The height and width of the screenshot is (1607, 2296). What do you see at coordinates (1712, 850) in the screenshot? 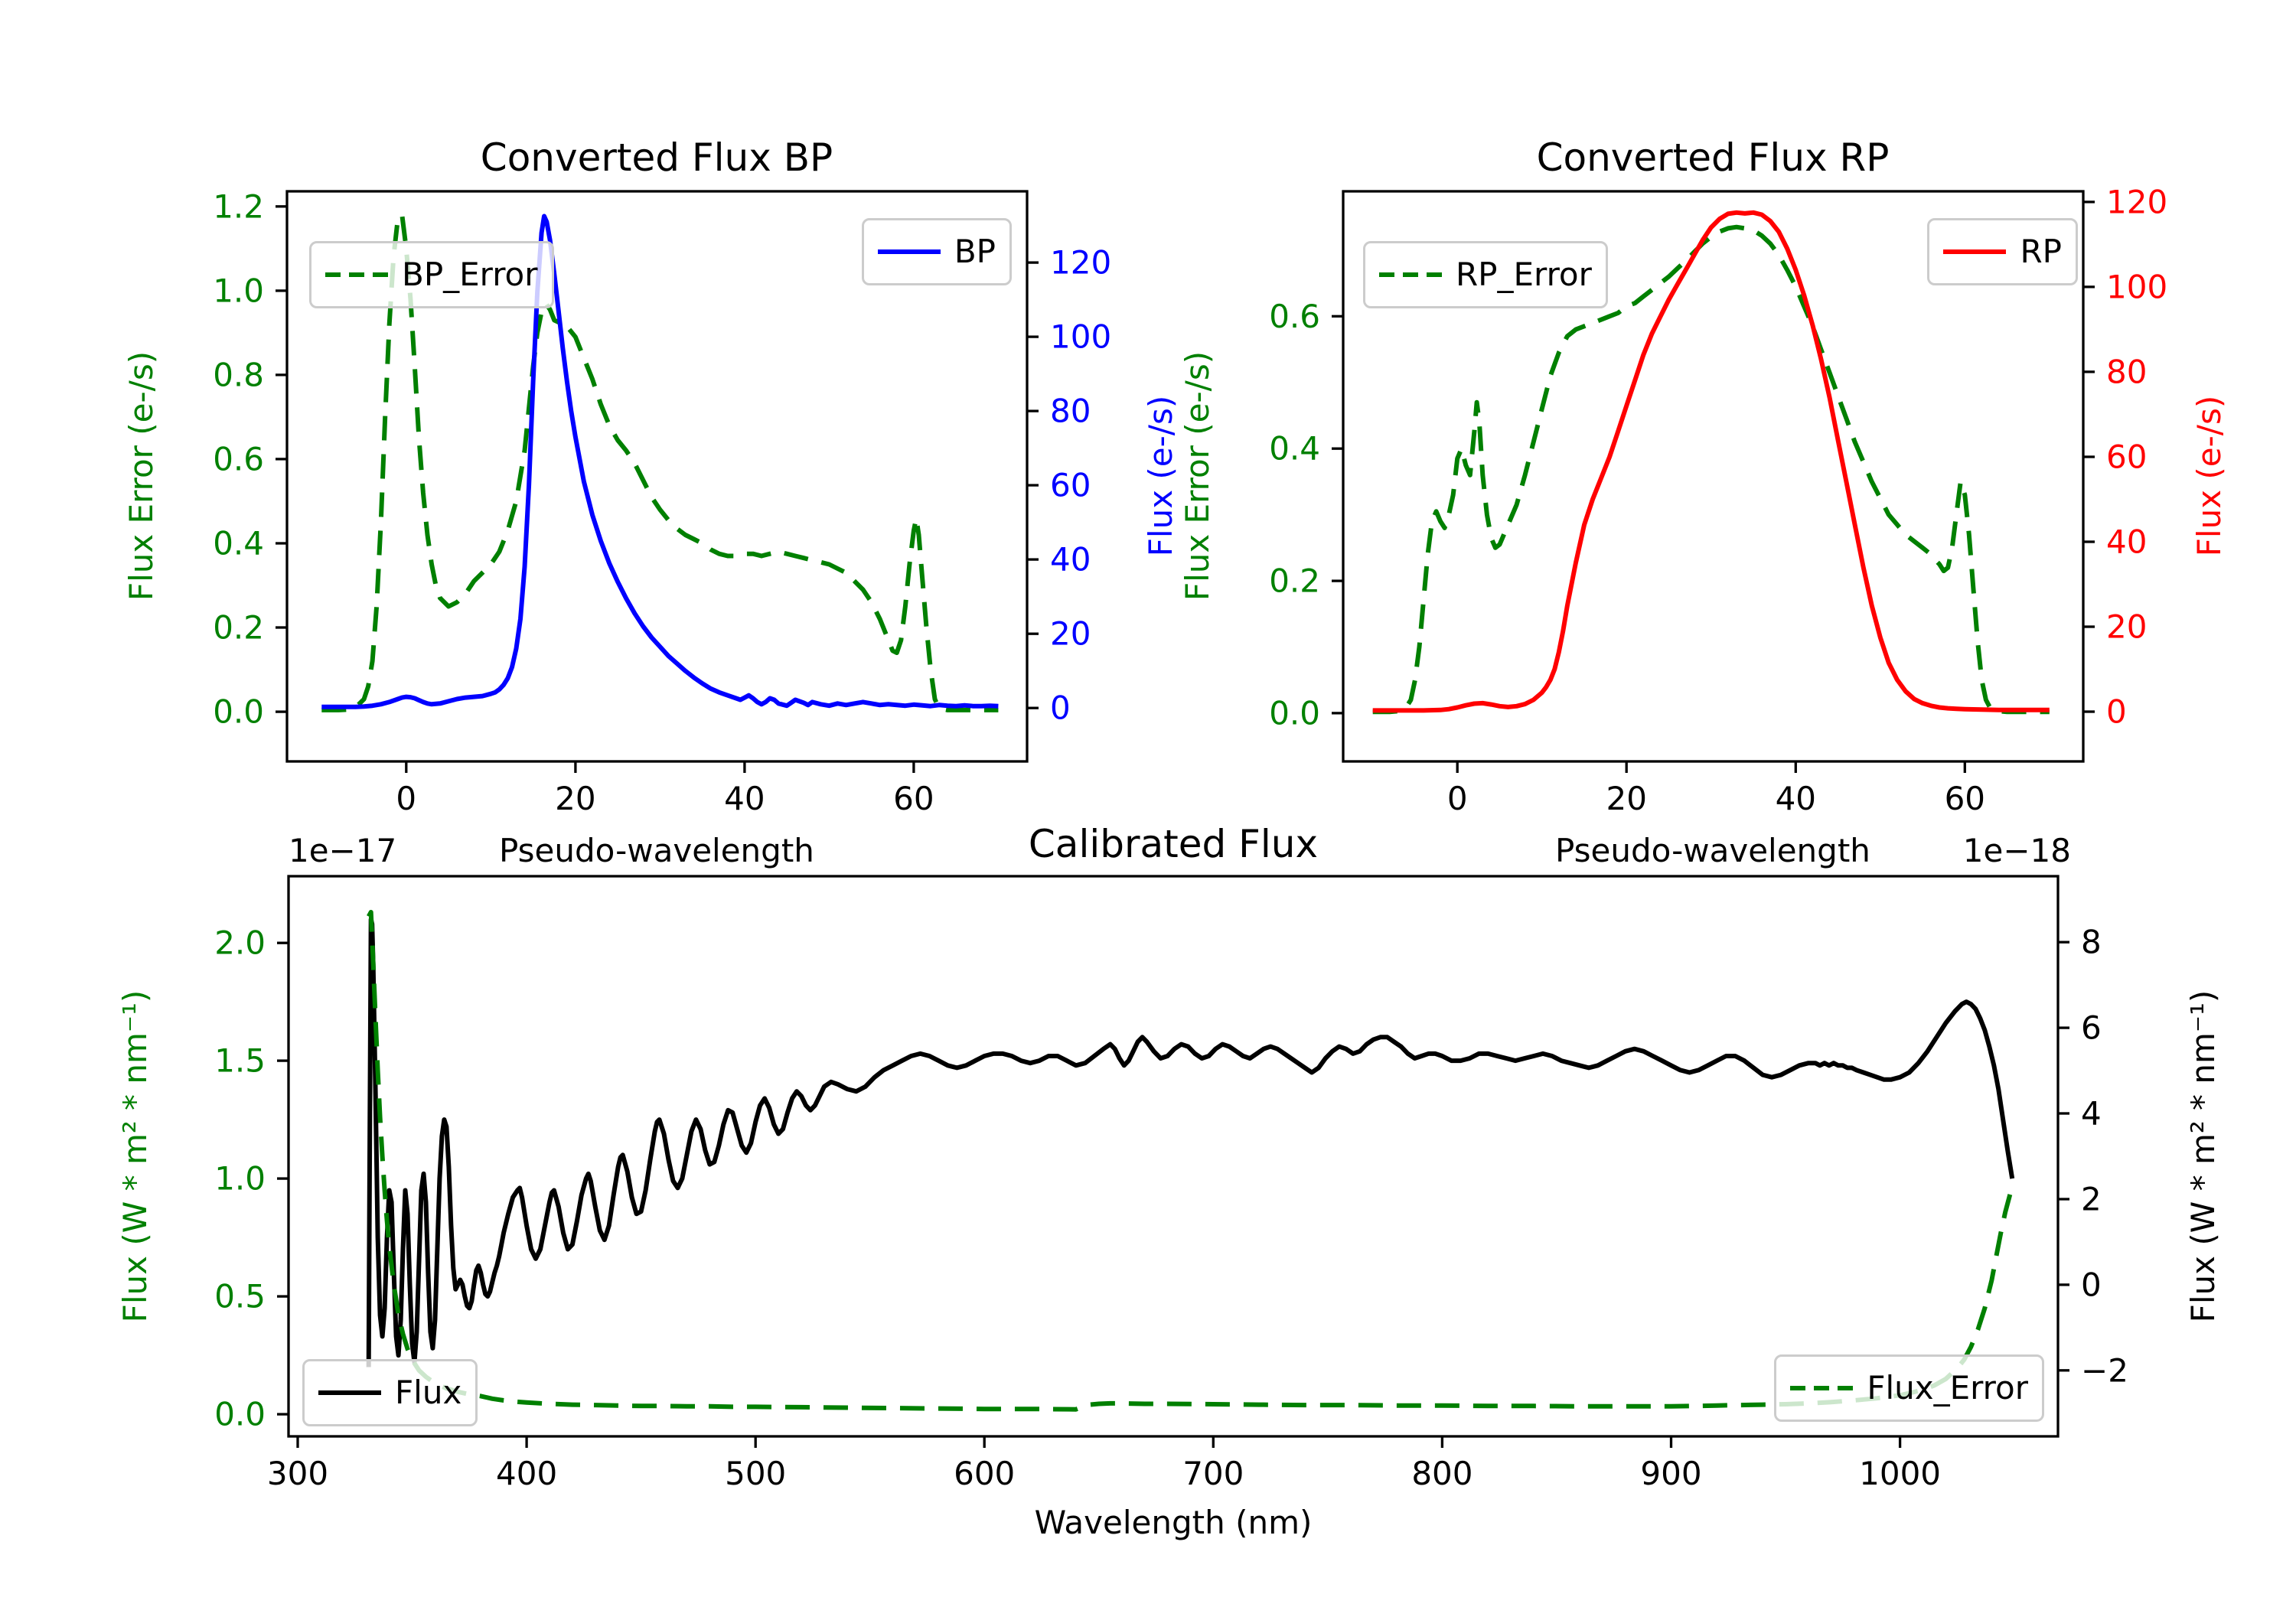
I see `x-axis-label-rp: Pseudo-wavelength` at bounding box center [1712, 850].